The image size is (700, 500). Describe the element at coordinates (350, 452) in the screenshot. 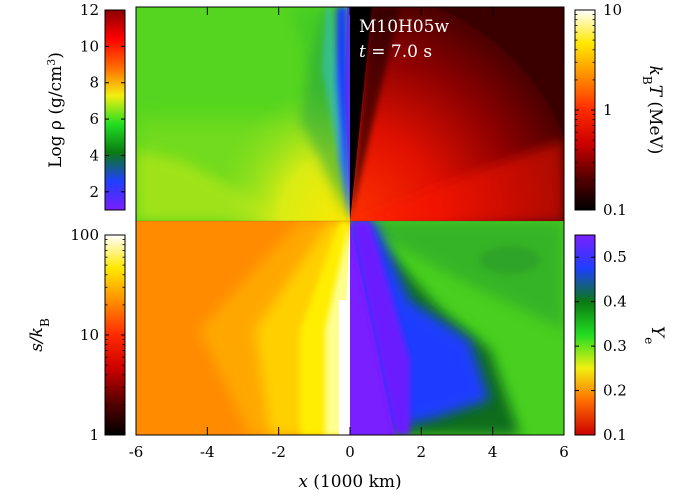

I see `x-tick-label: 0` at that location.